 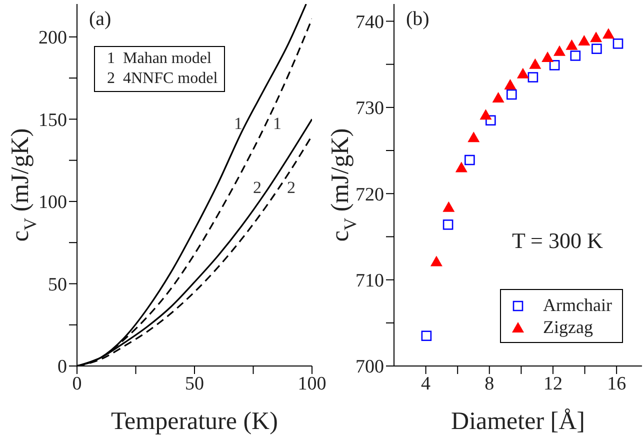 What do you see at coordinates (518, 421) in the screenshot?
I see `x-axis-title: Diameter [Å]` at bounding box center [518, 421].